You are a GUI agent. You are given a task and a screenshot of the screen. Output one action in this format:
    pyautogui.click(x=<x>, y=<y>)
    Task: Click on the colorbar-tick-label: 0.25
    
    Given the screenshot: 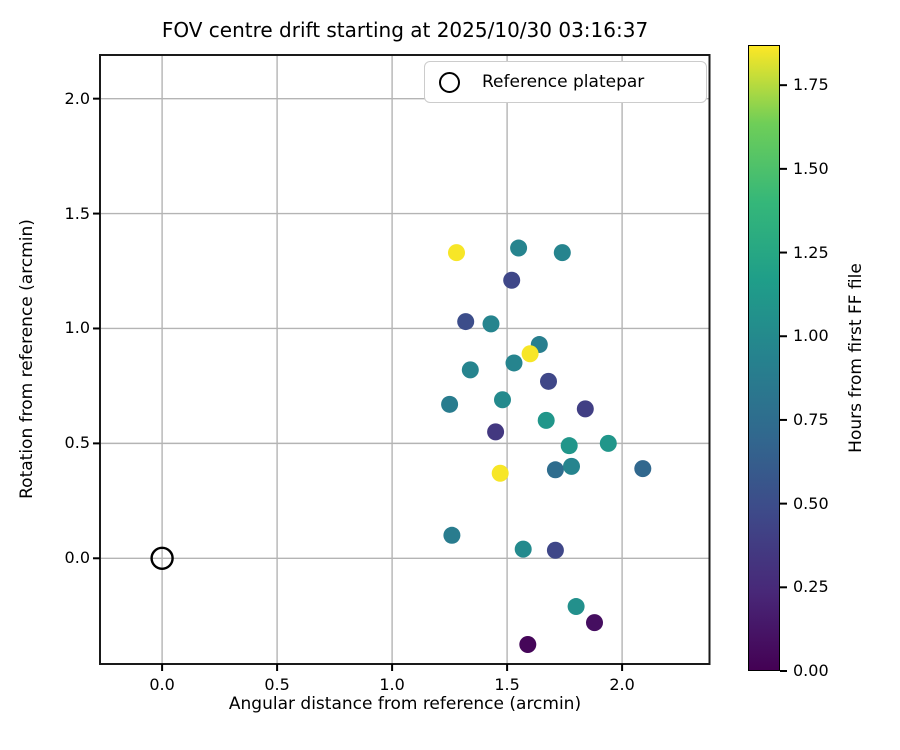 What is the action you would take?
    pyautogui.click(x=811, y=587)
    